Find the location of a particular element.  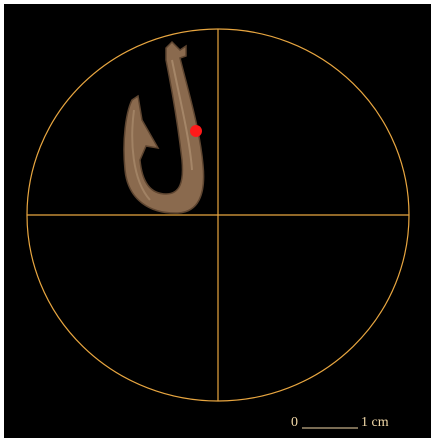

fish-hook is located at coordinates (164, 127).